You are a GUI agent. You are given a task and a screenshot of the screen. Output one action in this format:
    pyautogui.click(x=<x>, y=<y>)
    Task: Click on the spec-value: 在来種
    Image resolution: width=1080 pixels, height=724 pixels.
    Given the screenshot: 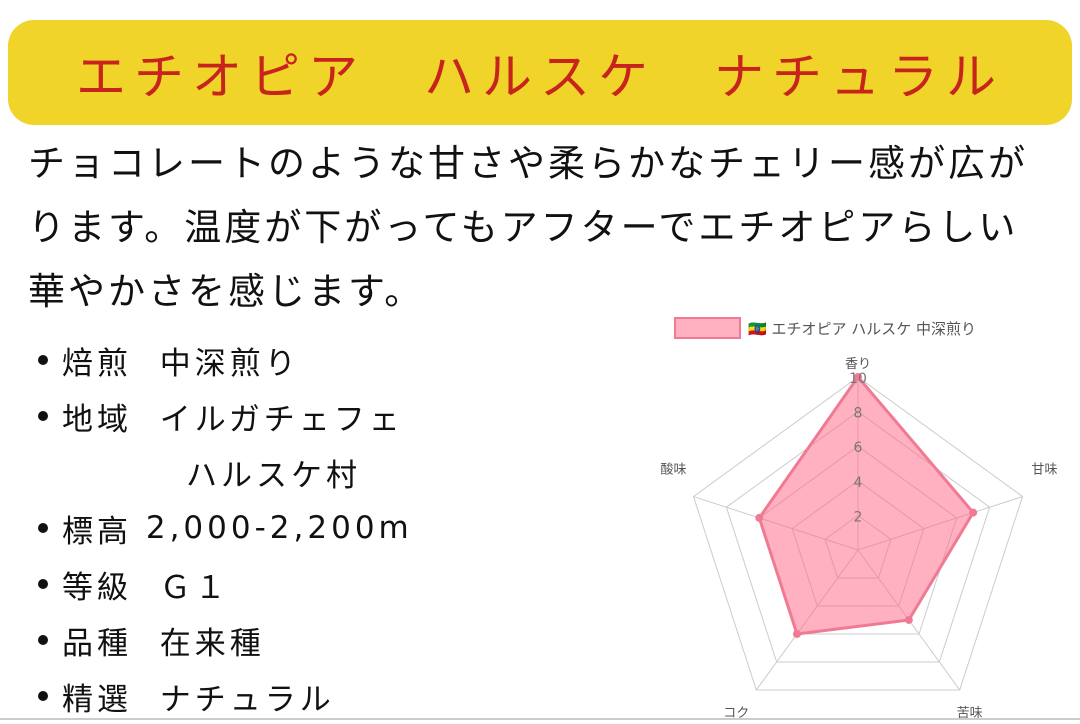 What is the action you would take?
    pyautogui.click(x=212, y=643)
    